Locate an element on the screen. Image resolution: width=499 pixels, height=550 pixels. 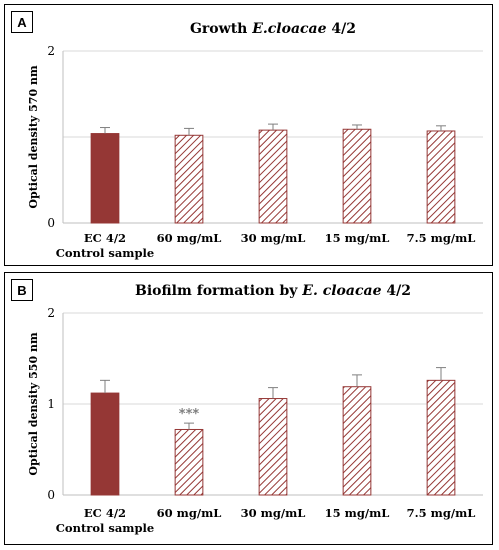
panel-label-a: A is located at coordinates (22, 22).